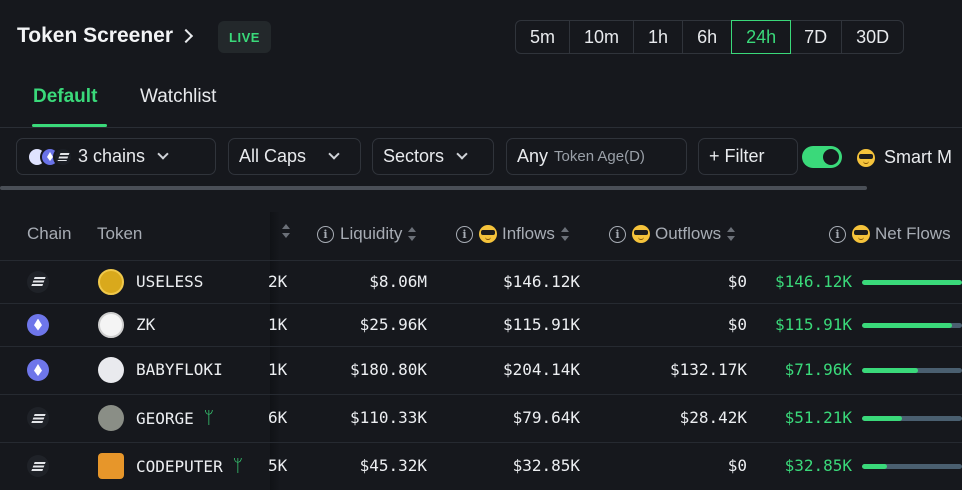  Describe the element at coordinates (818, 417) in the screenshot. I see `net-flows-cell: $51.21K` at that location.